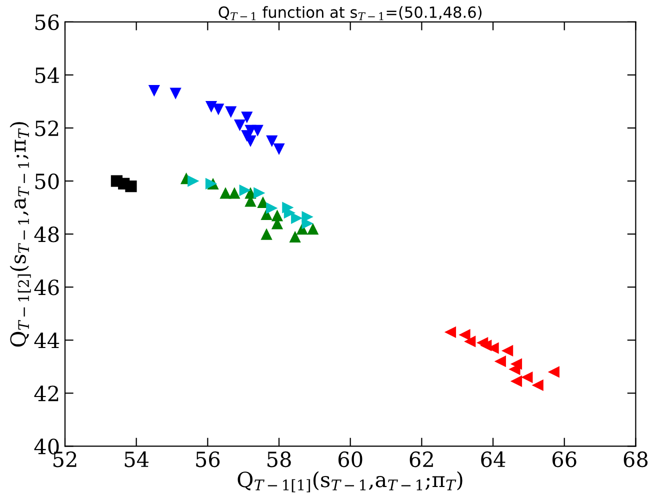  What do you see at coordinates (279, 459) in the screenshot?
I see `x-tick-label: 58` at bounding box center [279, 459].